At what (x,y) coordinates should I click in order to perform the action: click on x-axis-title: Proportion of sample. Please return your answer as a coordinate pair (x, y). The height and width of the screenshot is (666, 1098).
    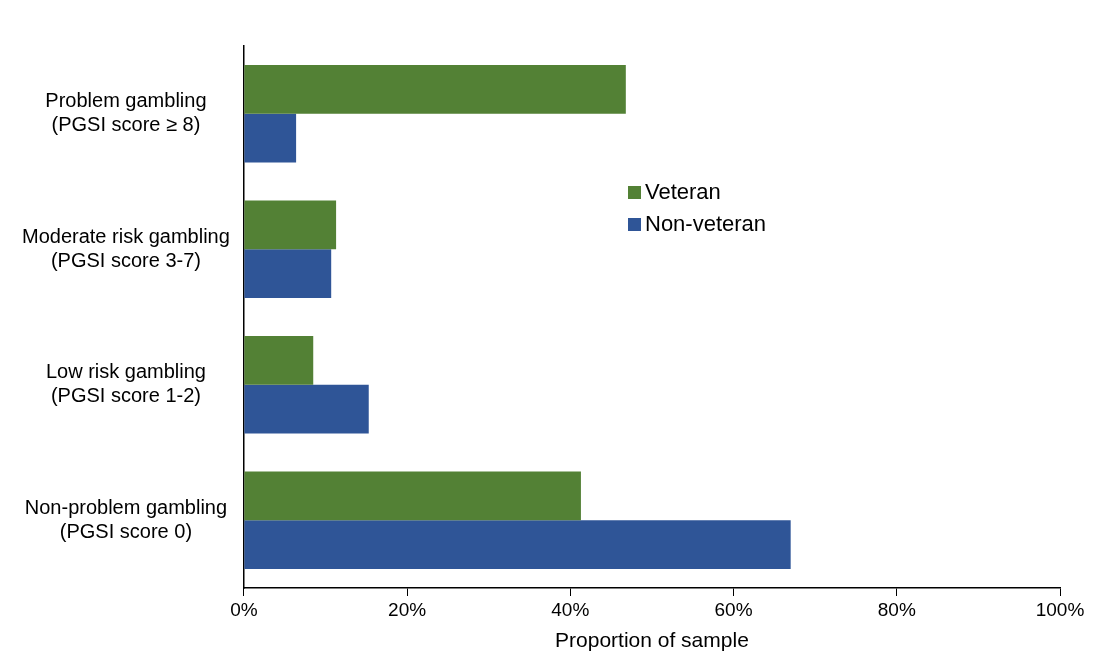
    Looking at the image, I should click on (652, 640).